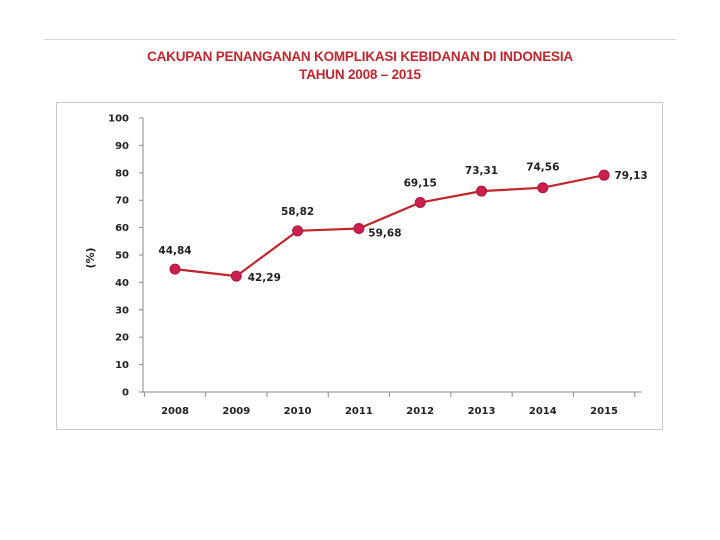 This screenshot has width=720, height=540. What do you see at coordinates (122, 173) in the screenshot?
I see `y-tick-label: 80` at bounding box center [122, 173].